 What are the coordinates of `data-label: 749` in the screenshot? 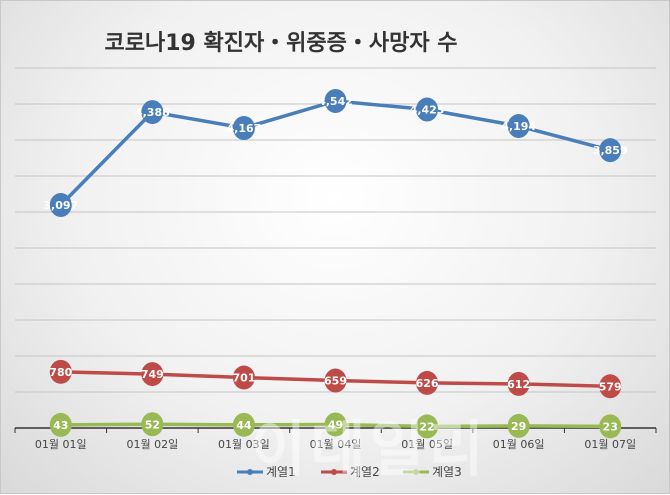 It's located at (152, 374).